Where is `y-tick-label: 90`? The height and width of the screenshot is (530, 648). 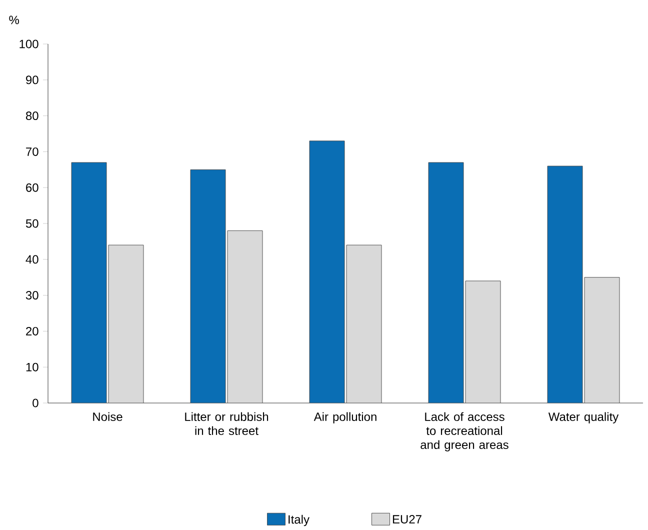 y-tick-label: 90 is located at coordinates (32, 80).